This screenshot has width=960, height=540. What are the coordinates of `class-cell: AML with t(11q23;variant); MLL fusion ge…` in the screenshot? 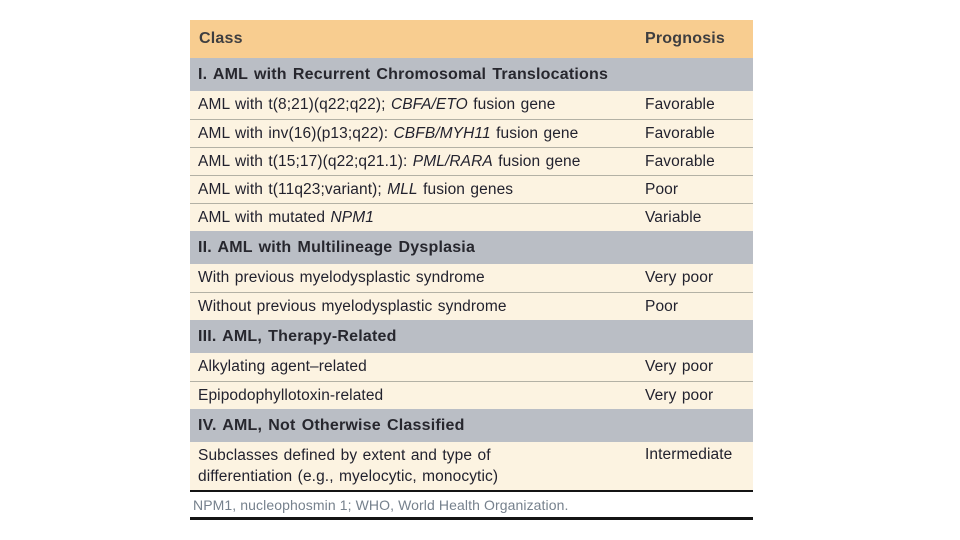 It's located at (417, 190).